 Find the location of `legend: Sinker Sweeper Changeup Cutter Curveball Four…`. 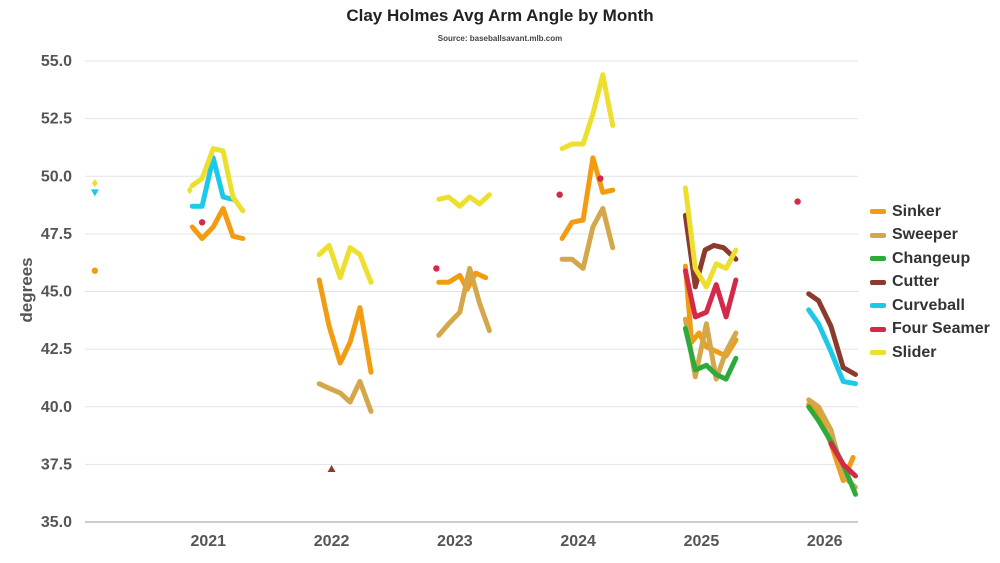

legend: Sinker Sweeper Changeup Cutter Curveball Four… is located at coordinates (930, 282).